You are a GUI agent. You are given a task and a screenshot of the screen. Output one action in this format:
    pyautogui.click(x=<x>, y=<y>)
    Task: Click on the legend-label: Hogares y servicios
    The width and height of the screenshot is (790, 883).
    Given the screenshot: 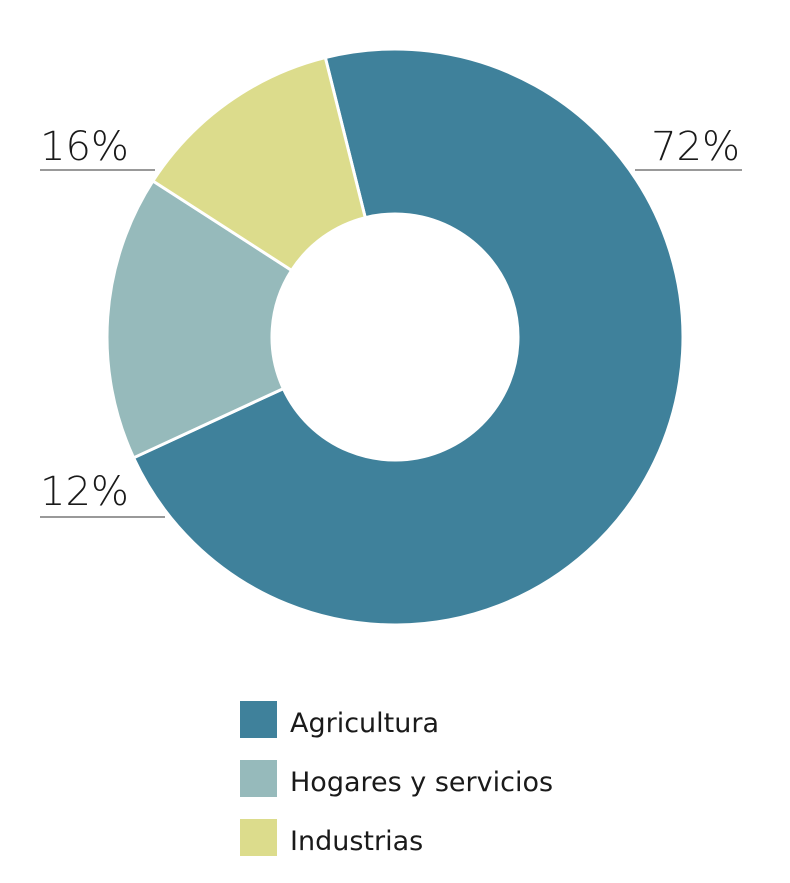 What is the action you would take?
    pyautogui.click(x=421, y=782)
    